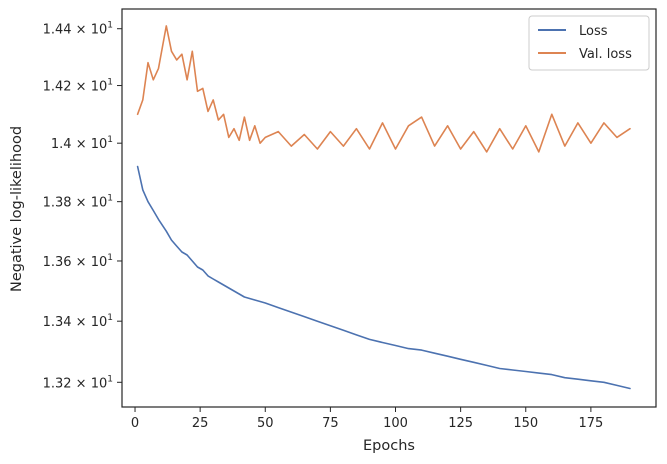 This screenshot has width=667, height=464. What do you see at coordinates (460, 423) in the screenshot?
I see `x-tick-label: 125` at bounding box center [460, 423].